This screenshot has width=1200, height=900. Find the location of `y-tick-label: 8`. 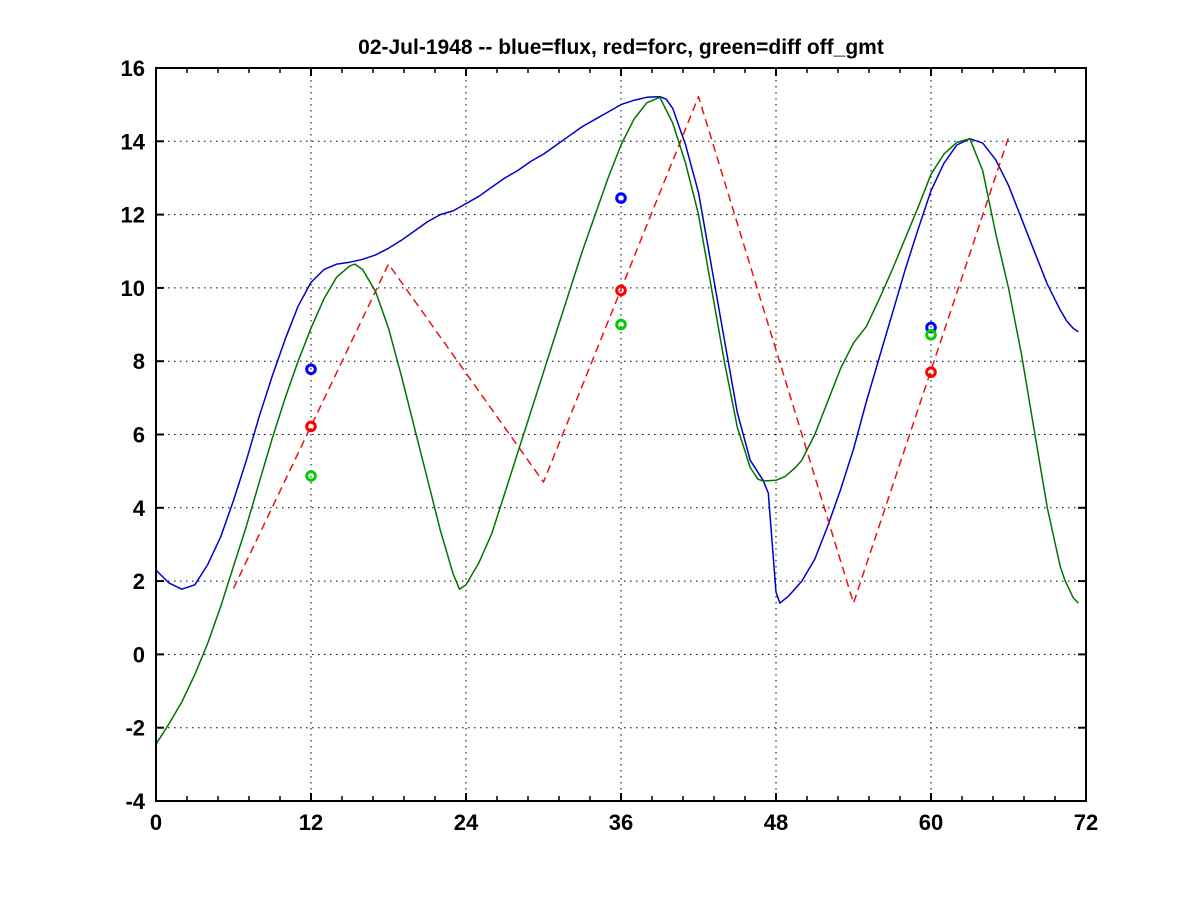

y-tick-label: 8 is located at coordinates (139, 361).